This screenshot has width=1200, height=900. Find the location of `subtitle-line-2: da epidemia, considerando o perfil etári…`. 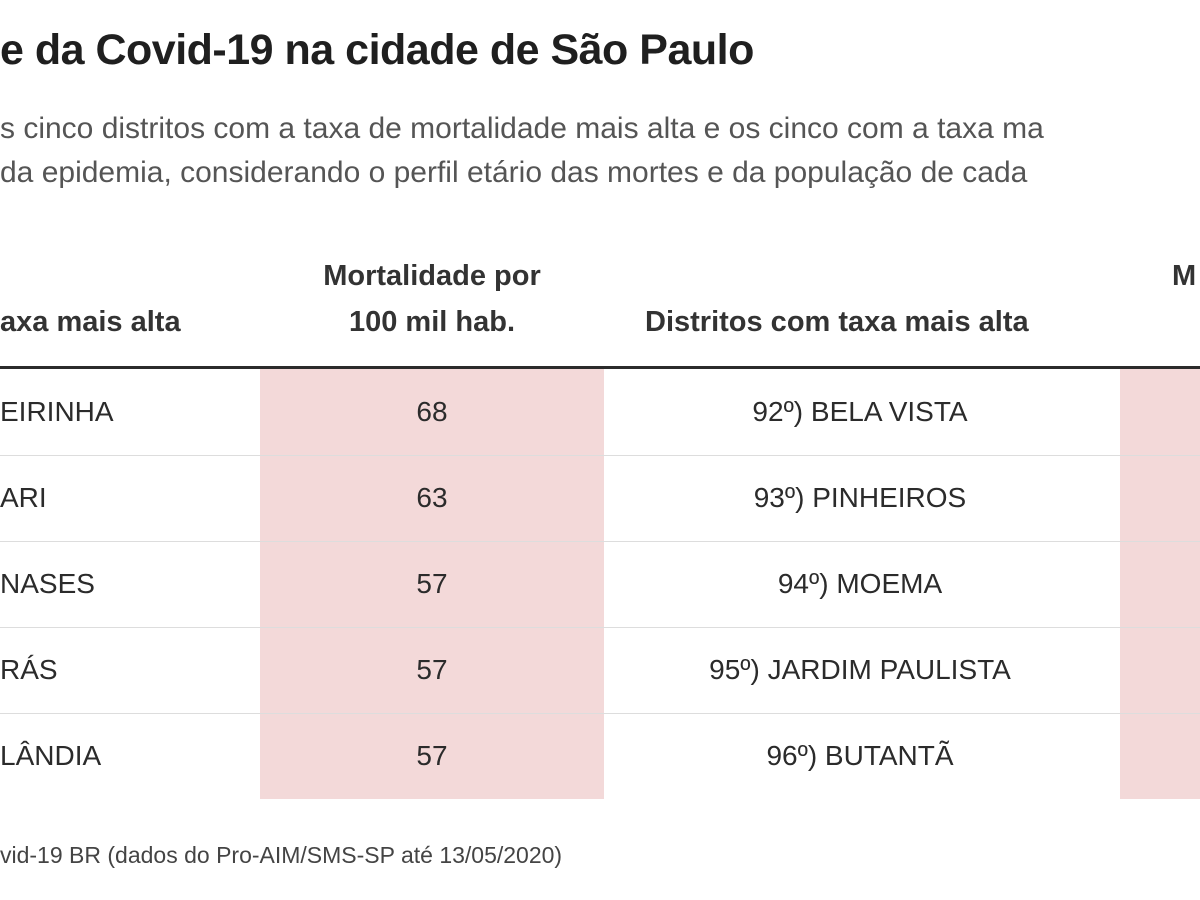

subtitle-line-2: da epidemia, considerando o perfil etári… is located at coordinates (514, 172).